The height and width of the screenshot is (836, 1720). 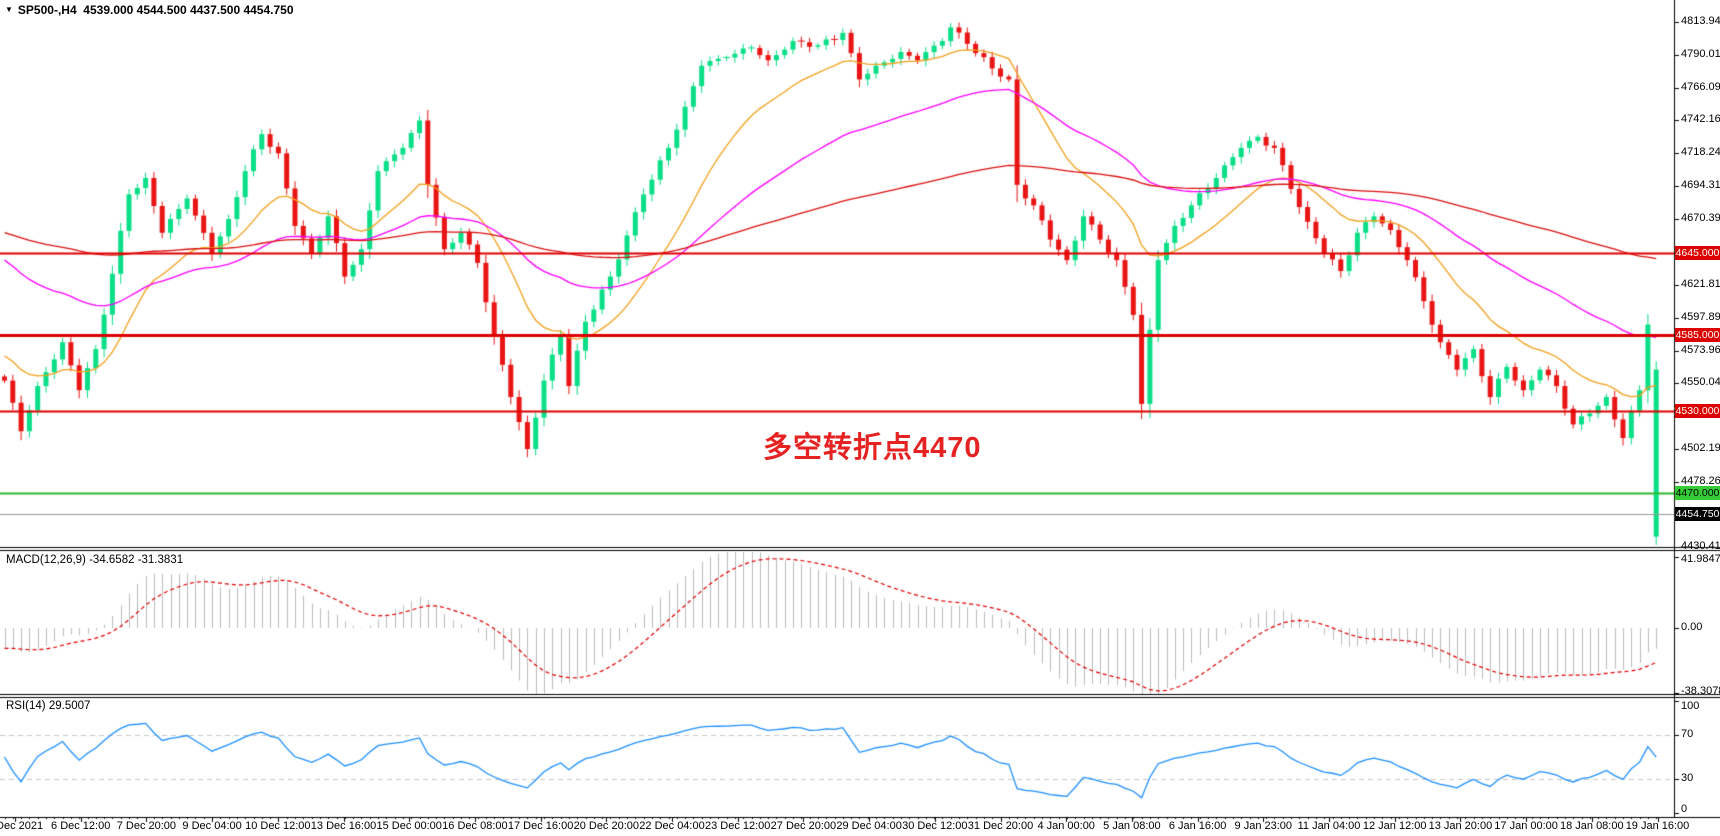 What do you see at coordinates (1132, 826) in the screenshot?
I see `time-axis-label: 5 Jan 08:00` at bounding box center [1132, 826].